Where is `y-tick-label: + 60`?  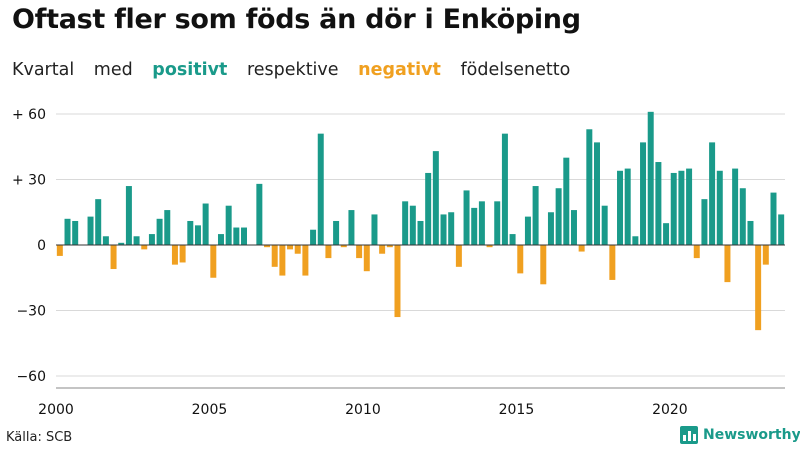
y-tick-label: + 60 is located at coordinates (29, 115).